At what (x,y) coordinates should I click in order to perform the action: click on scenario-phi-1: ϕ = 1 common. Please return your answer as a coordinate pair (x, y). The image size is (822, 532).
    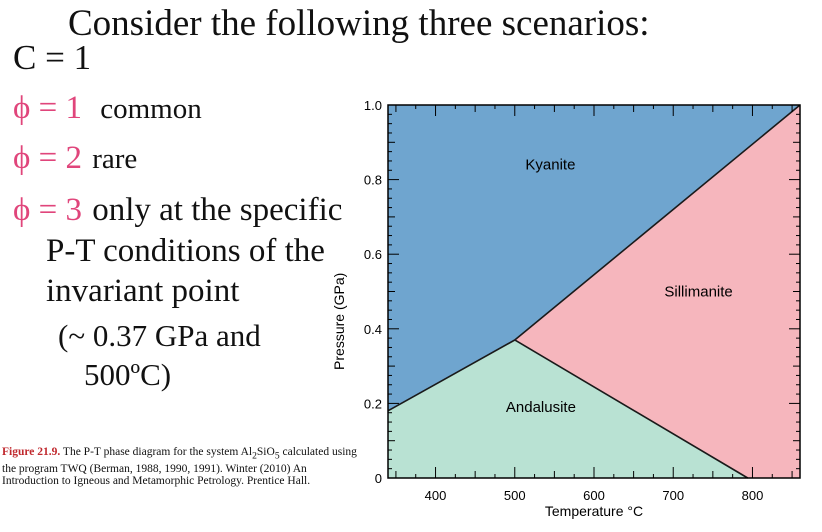
    Looking at the image, I should click on (107, 108).